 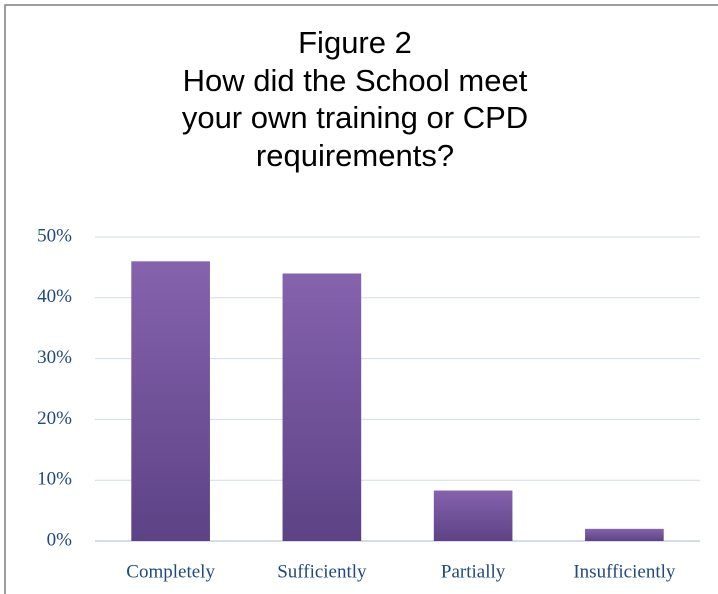 What do you see at coordinates (54, 418) in the screenshot?
I see `y-tick-label: 20%` at bounding box center [54, 418].